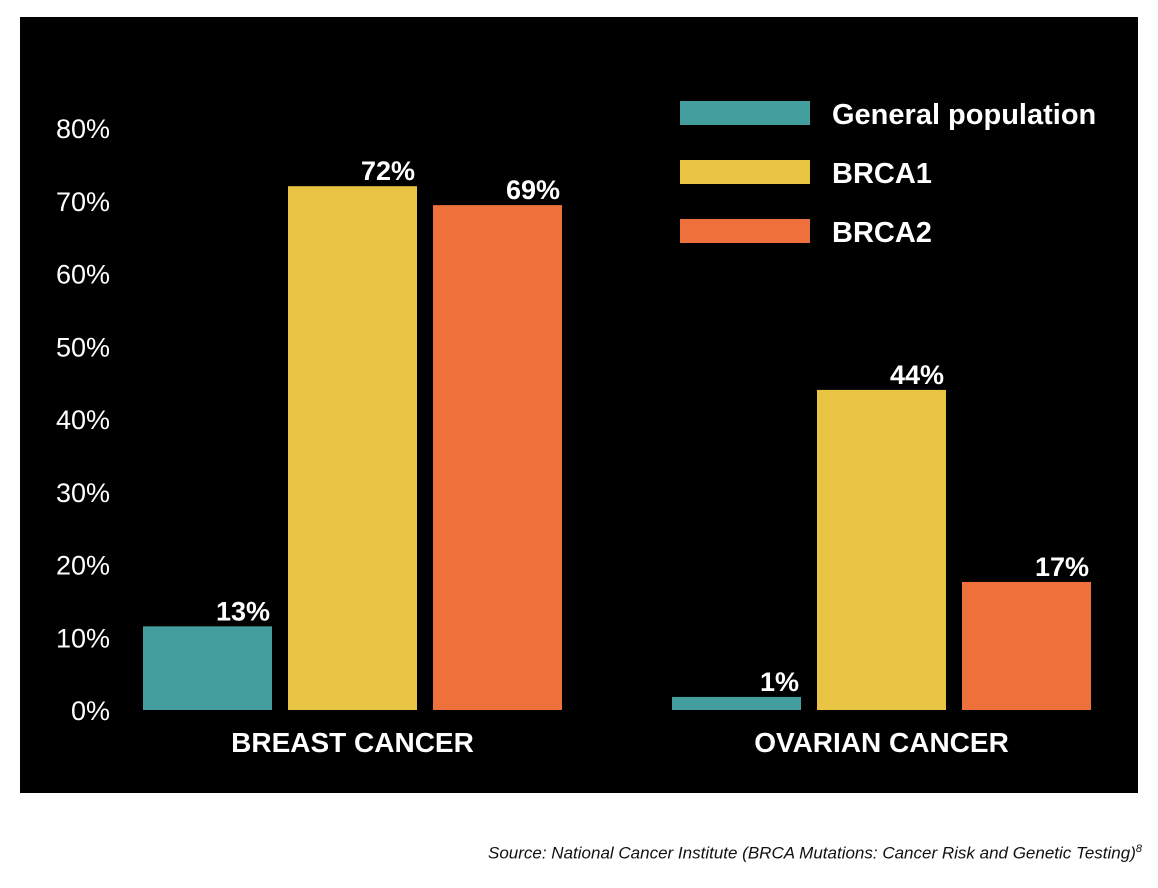  I want to click on y-tick-label: 80%, so click(83, 129).